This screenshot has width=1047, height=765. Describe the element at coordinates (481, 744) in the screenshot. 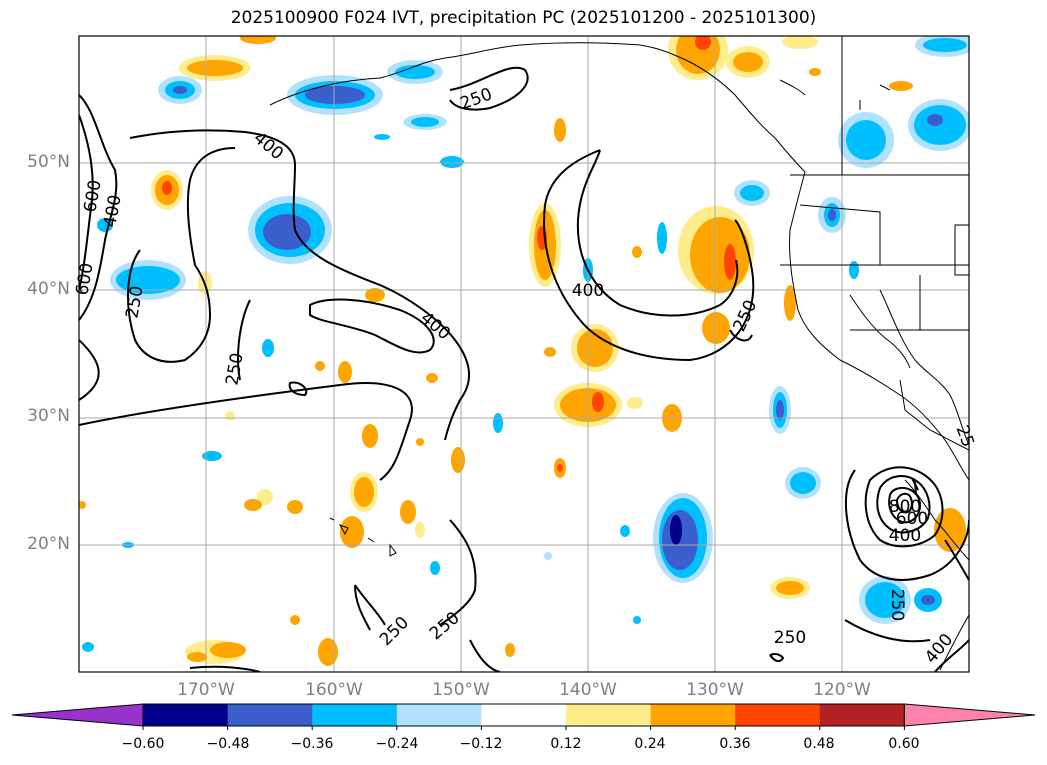

I see `colorbar-tick-label: −0.12` at that location.